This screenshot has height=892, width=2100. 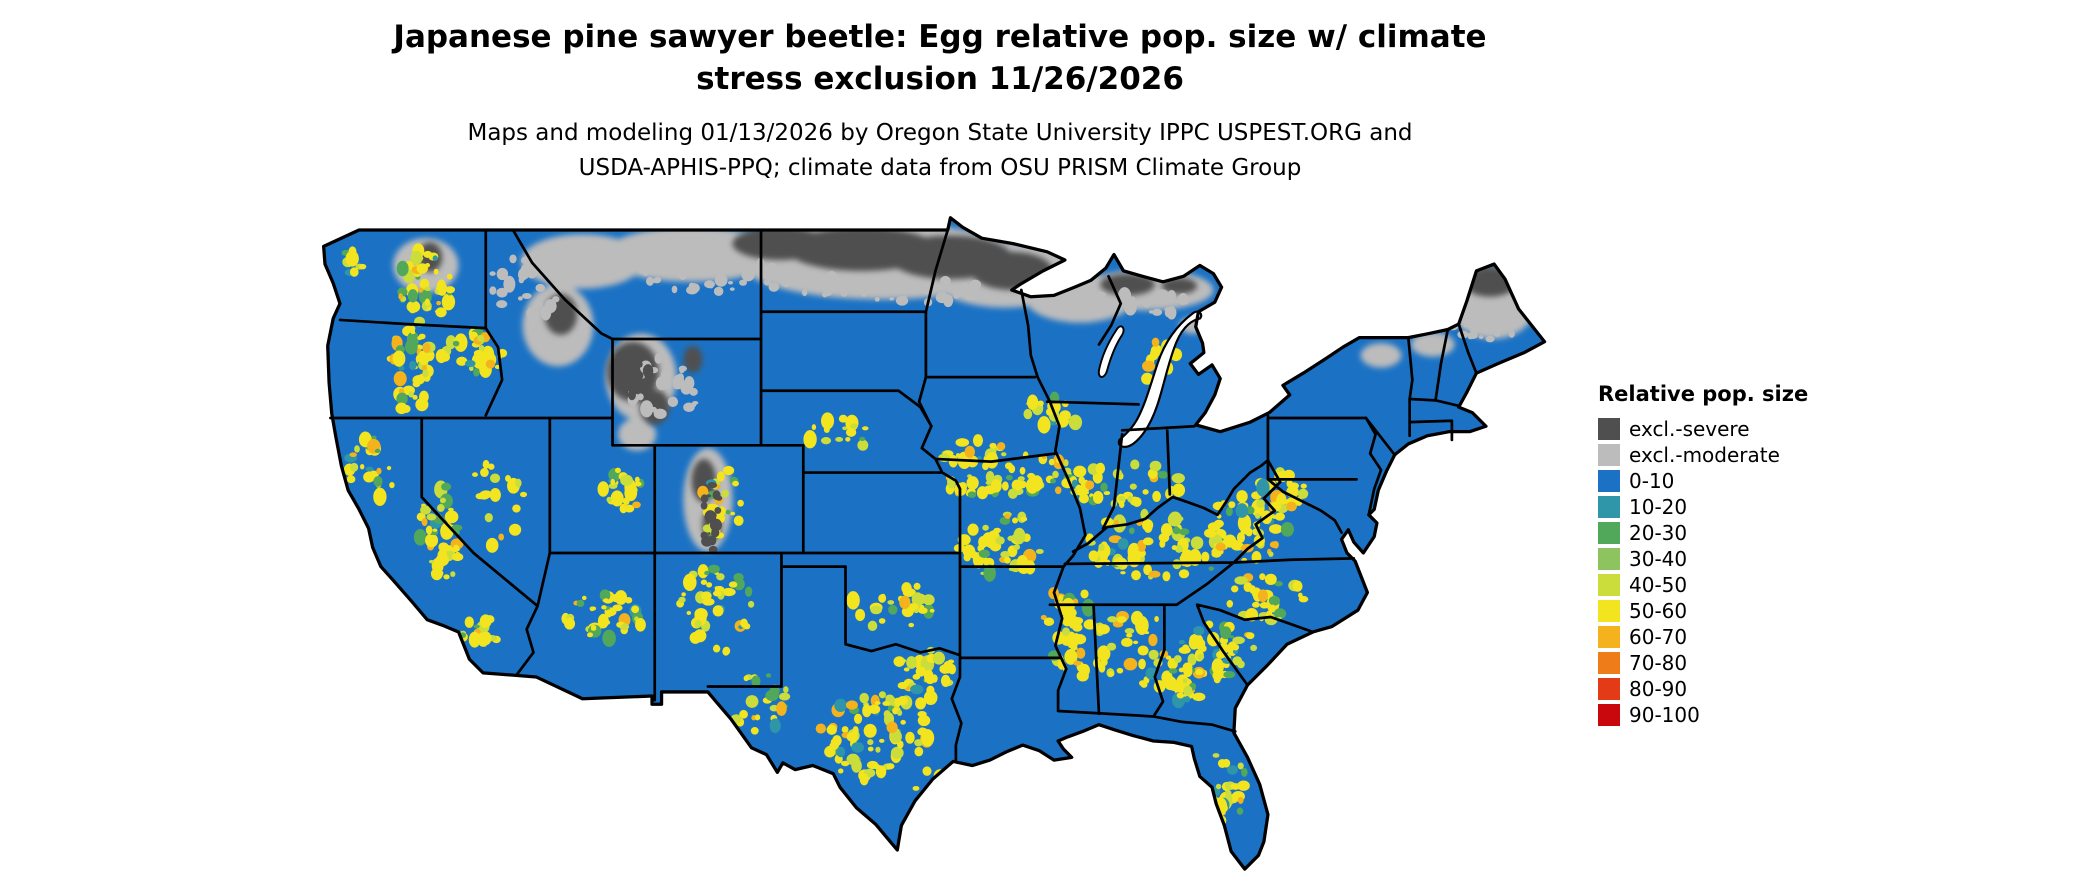 I want to click on legend-title: Relative pop. size, so click(x=1703, y=394).